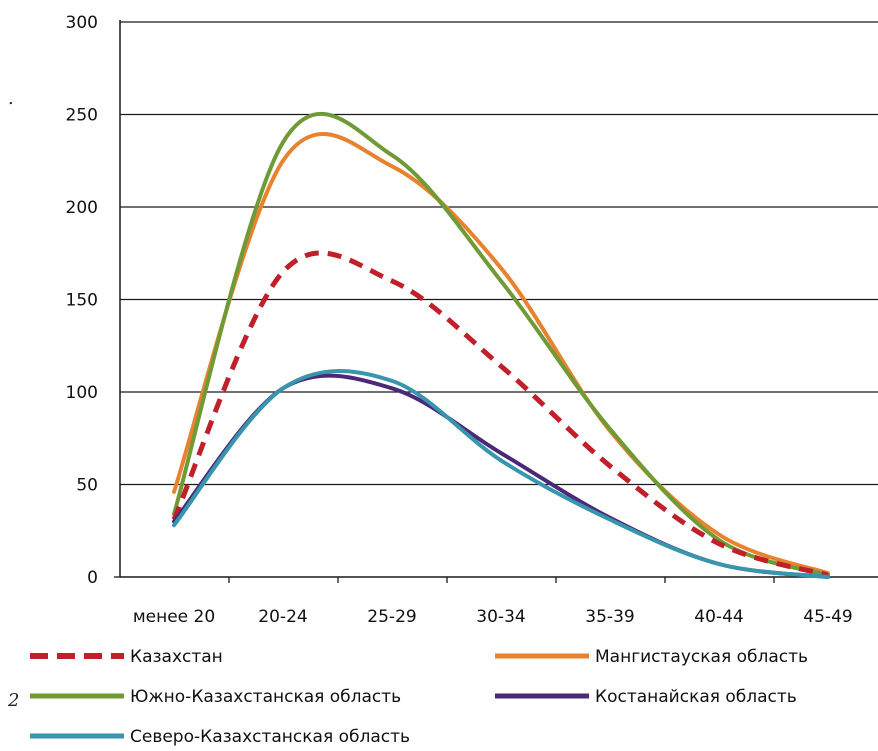 The width and height of the screenshot is (878, 751). Describe the element at coordinates (174, 617) in the screenshot. I see `x-tick-label: менее 20` at that location.